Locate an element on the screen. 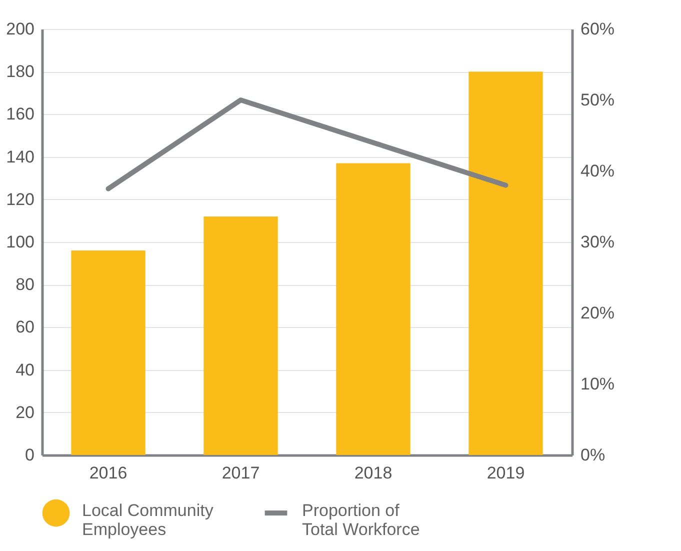 The width and height of the screenshot is (681, 551). y2-tick-label: 0% is located at coordinates (593, 455).